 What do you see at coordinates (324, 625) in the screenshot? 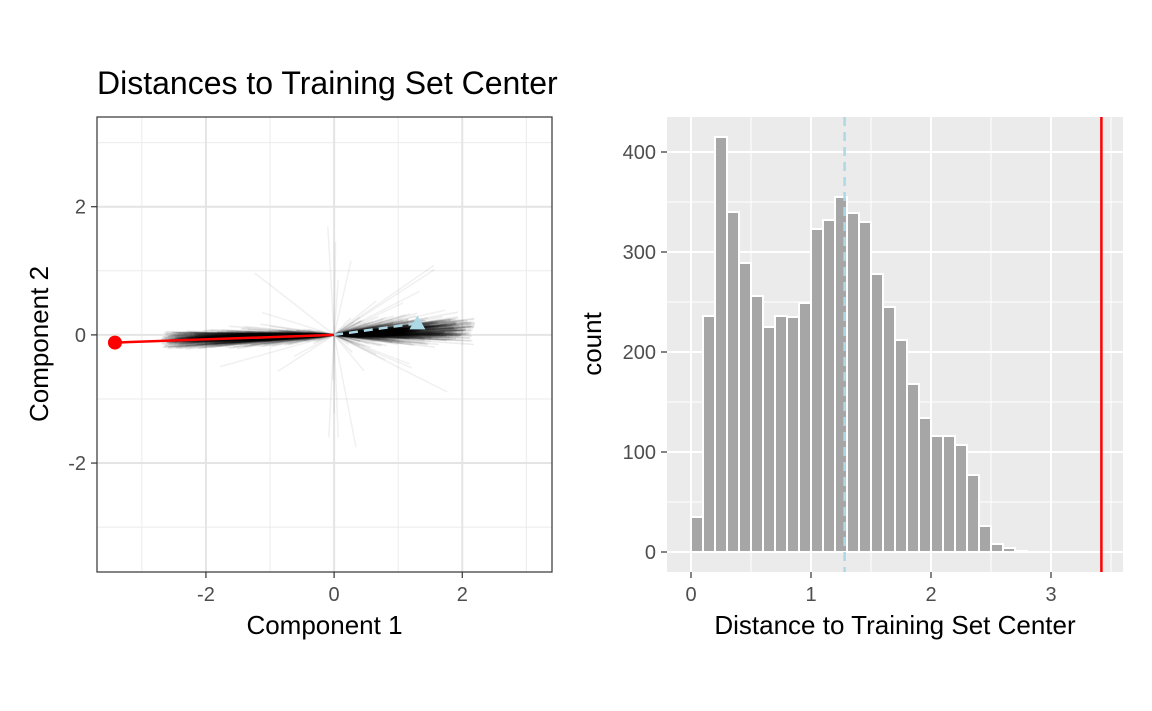
I see `scatter-x-axis-title: Component 1` at bounding box center [324, 625].